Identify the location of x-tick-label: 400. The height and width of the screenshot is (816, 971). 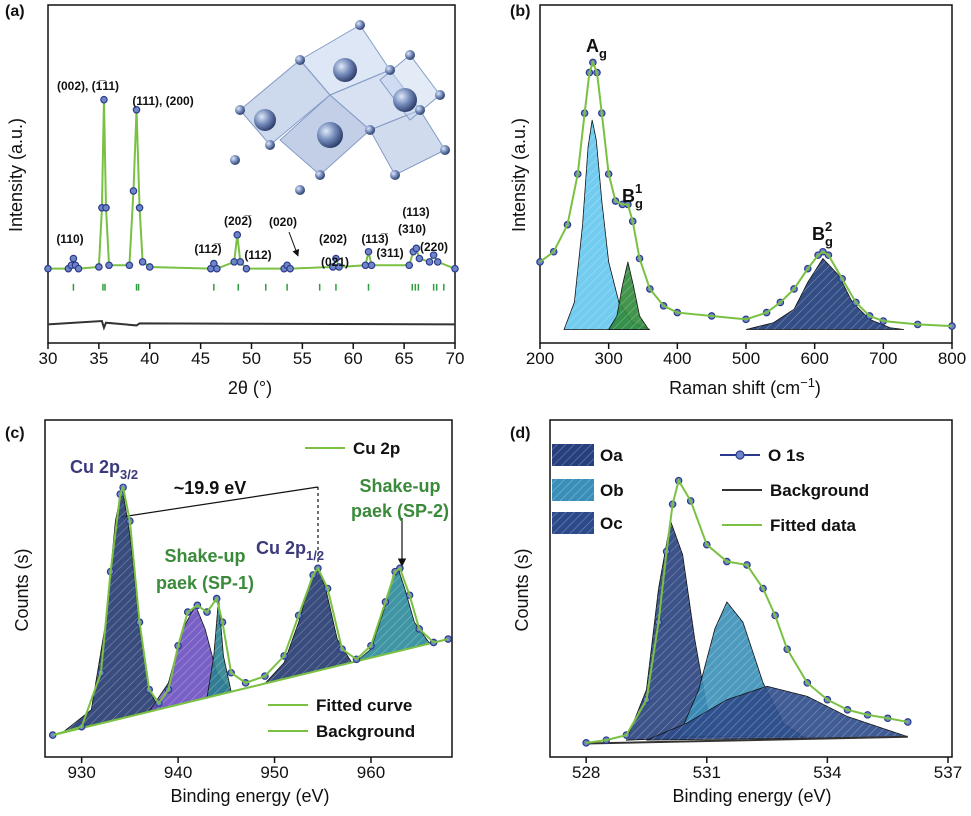
(677, 358).